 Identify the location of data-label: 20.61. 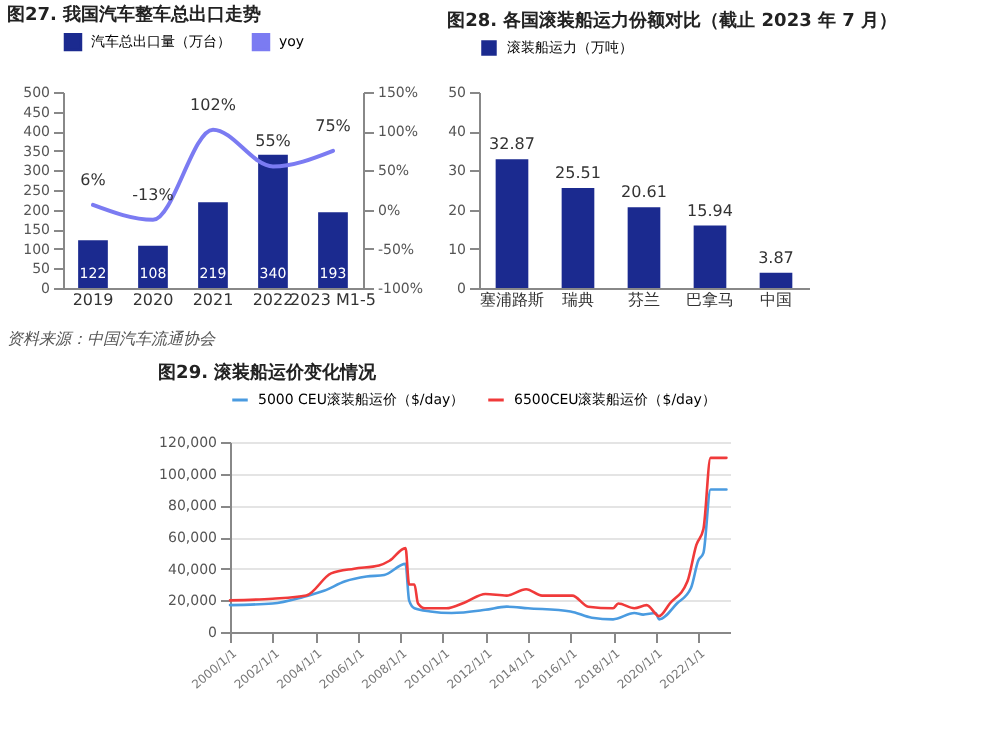
(644, 192).